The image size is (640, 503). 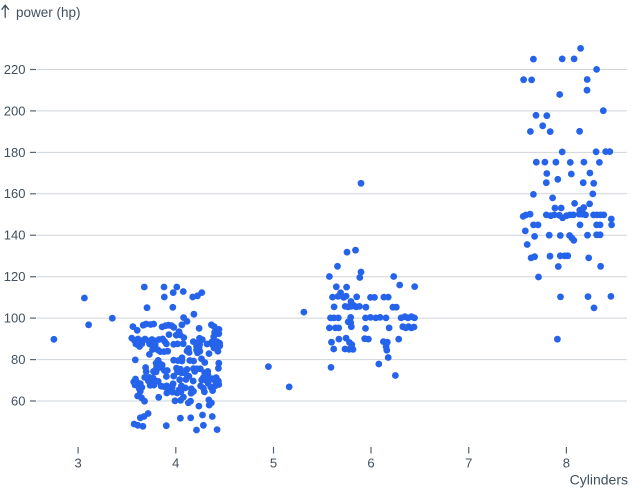 I want to click on svg-text: 7, so click(x=468, y=463).